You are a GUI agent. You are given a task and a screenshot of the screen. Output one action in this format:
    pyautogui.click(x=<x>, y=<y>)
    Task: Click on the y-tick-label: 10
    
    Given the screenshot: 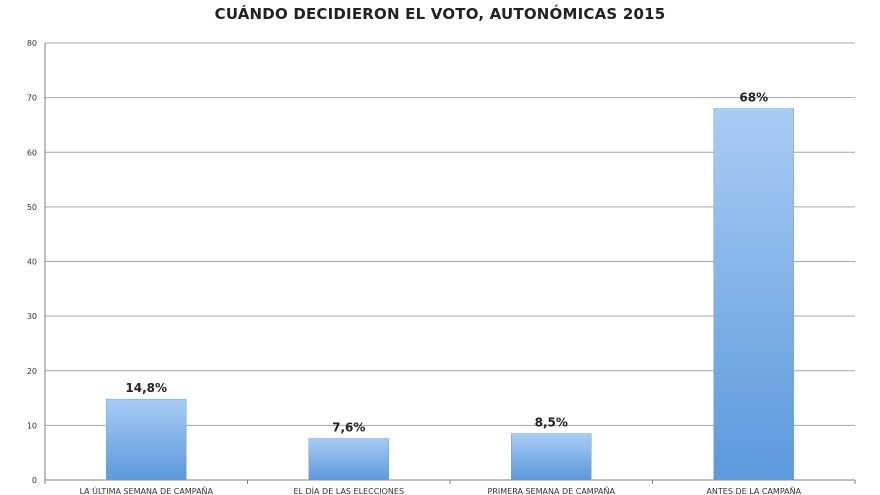 What is the action you would take?
    pyautogui.click(x=32, y=425)
    